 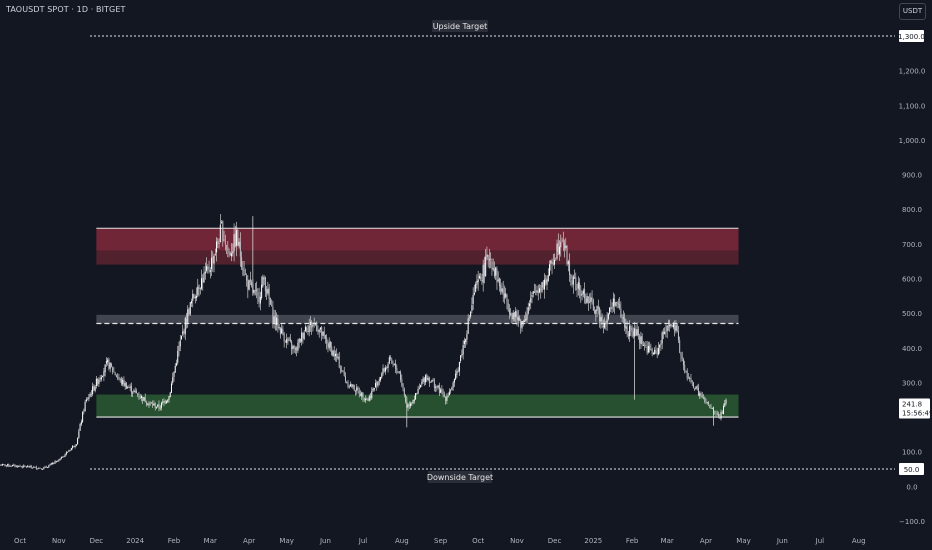 What do you see at coordinates (20, 541) in the screenshot?
I see `x-tick-label: Oct` at bounding box center [20, 541].